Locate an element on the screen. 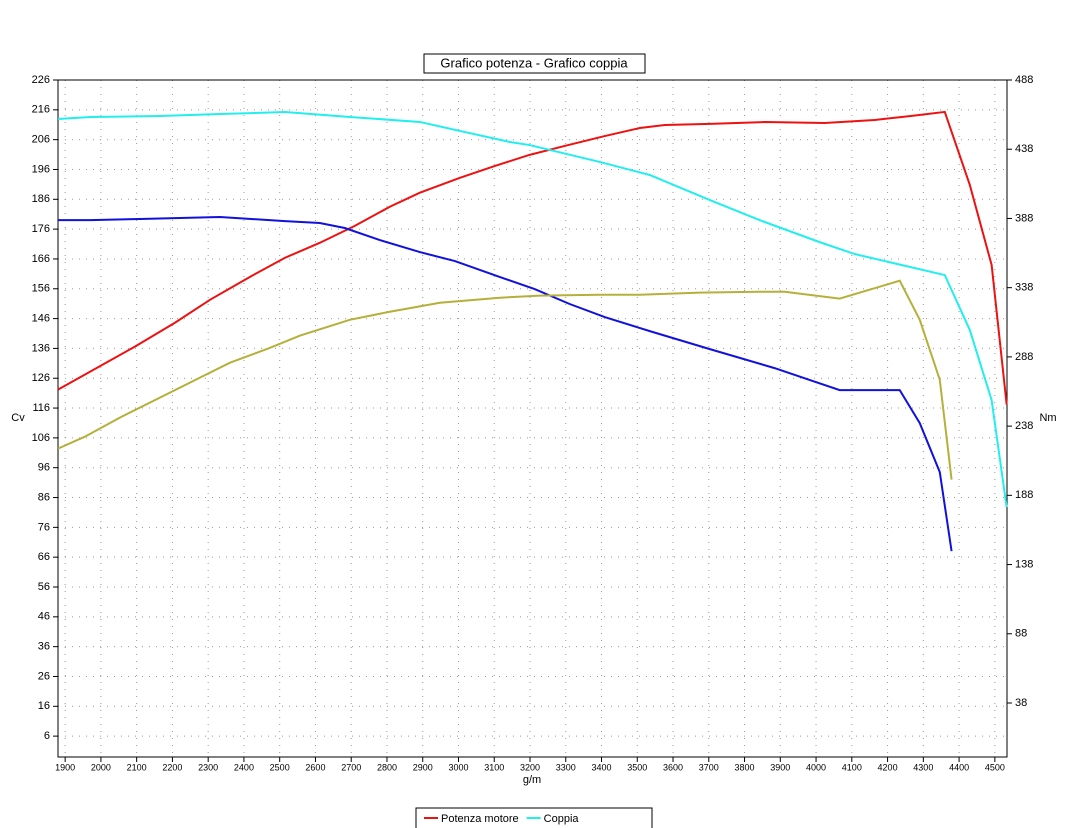  x-tick-label: 3400 is located at coordinates (601, 767).